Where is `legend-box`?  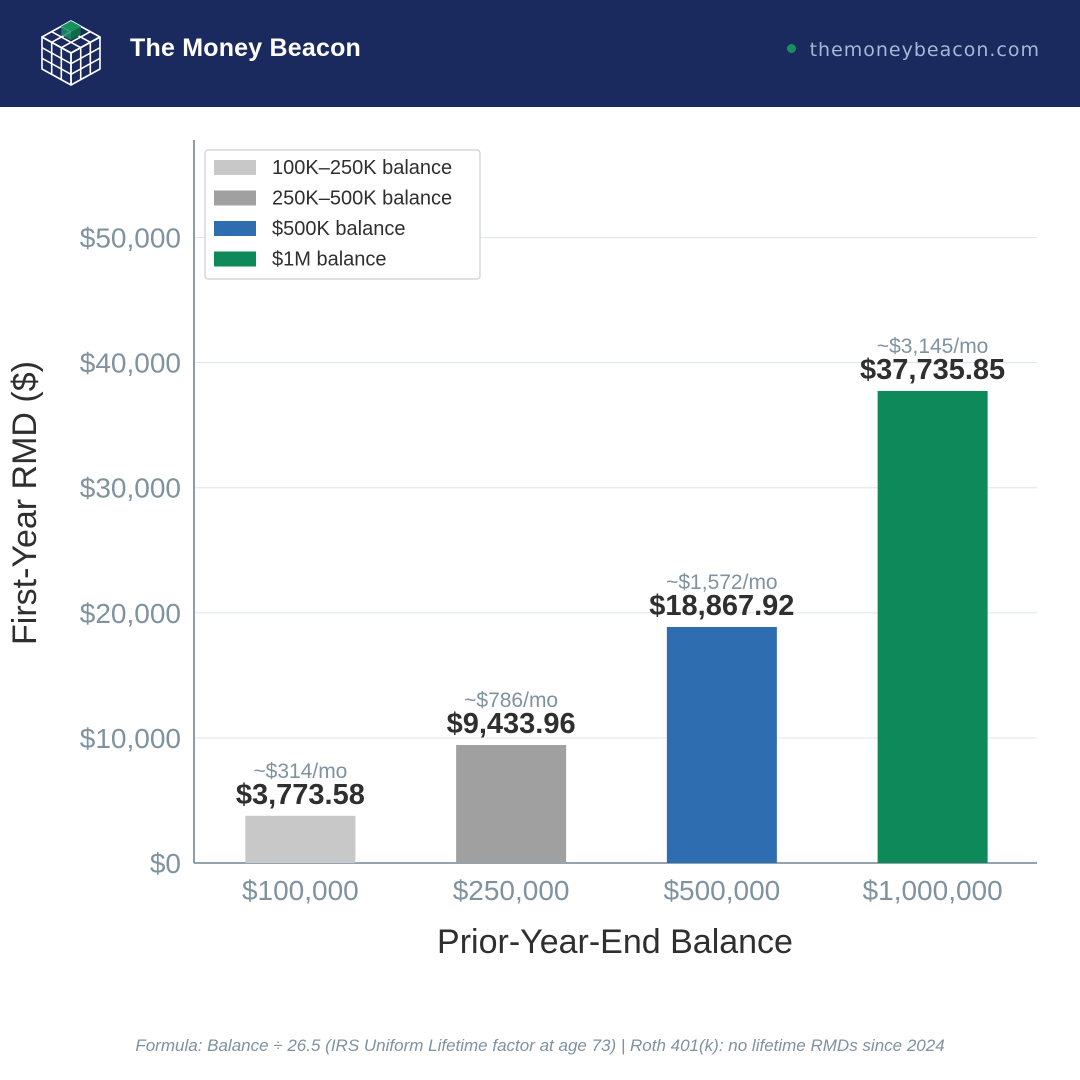
legend-box is located at coordinates (342, 214).